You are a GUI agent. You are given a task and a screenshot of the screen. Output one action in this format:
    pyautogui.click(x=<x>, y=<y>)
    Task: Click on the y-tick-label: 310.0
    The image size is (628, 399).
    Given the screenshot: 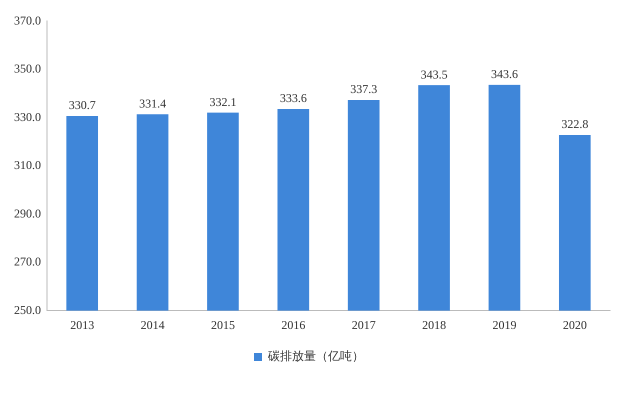 What is the action you would take?
    pyautogui.click(x=27, y=165)
    